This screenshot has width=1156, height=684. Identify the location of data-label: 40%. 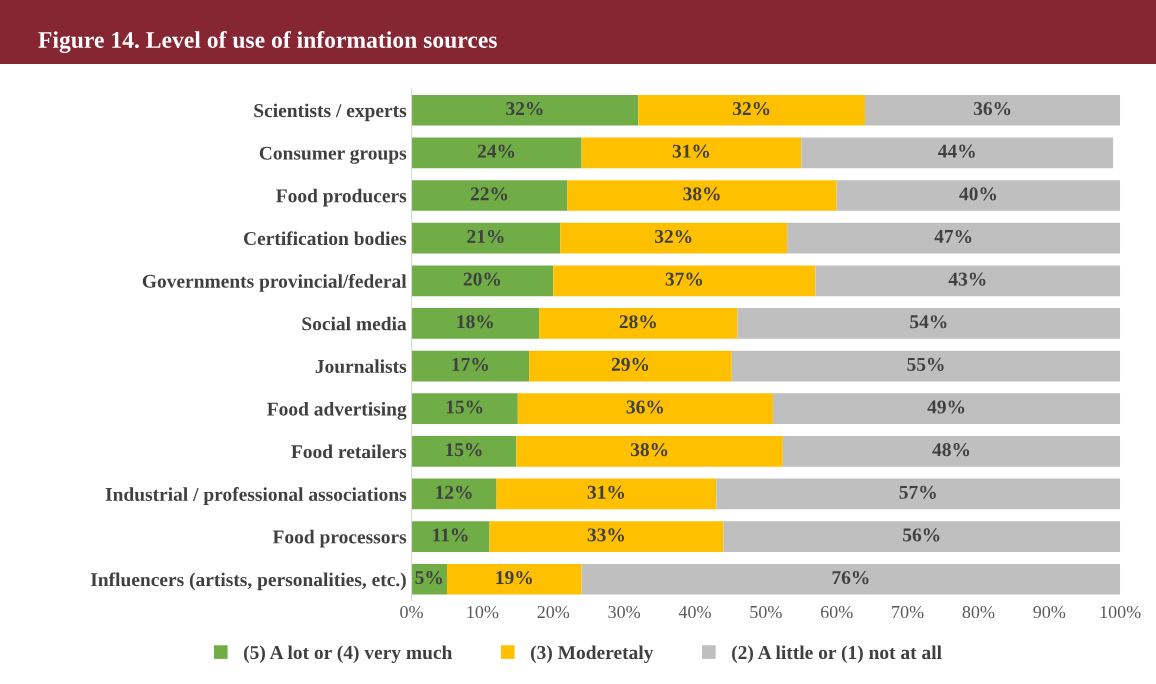
(978, 194).